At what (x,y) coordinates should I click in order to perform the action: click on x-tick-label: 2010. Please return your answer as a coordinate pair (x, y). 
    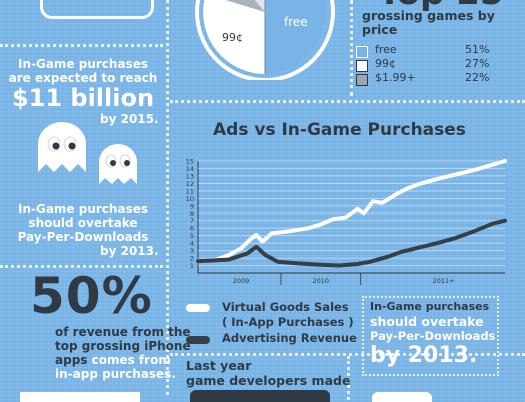
    Looking at the image, I should click on (321, 281).